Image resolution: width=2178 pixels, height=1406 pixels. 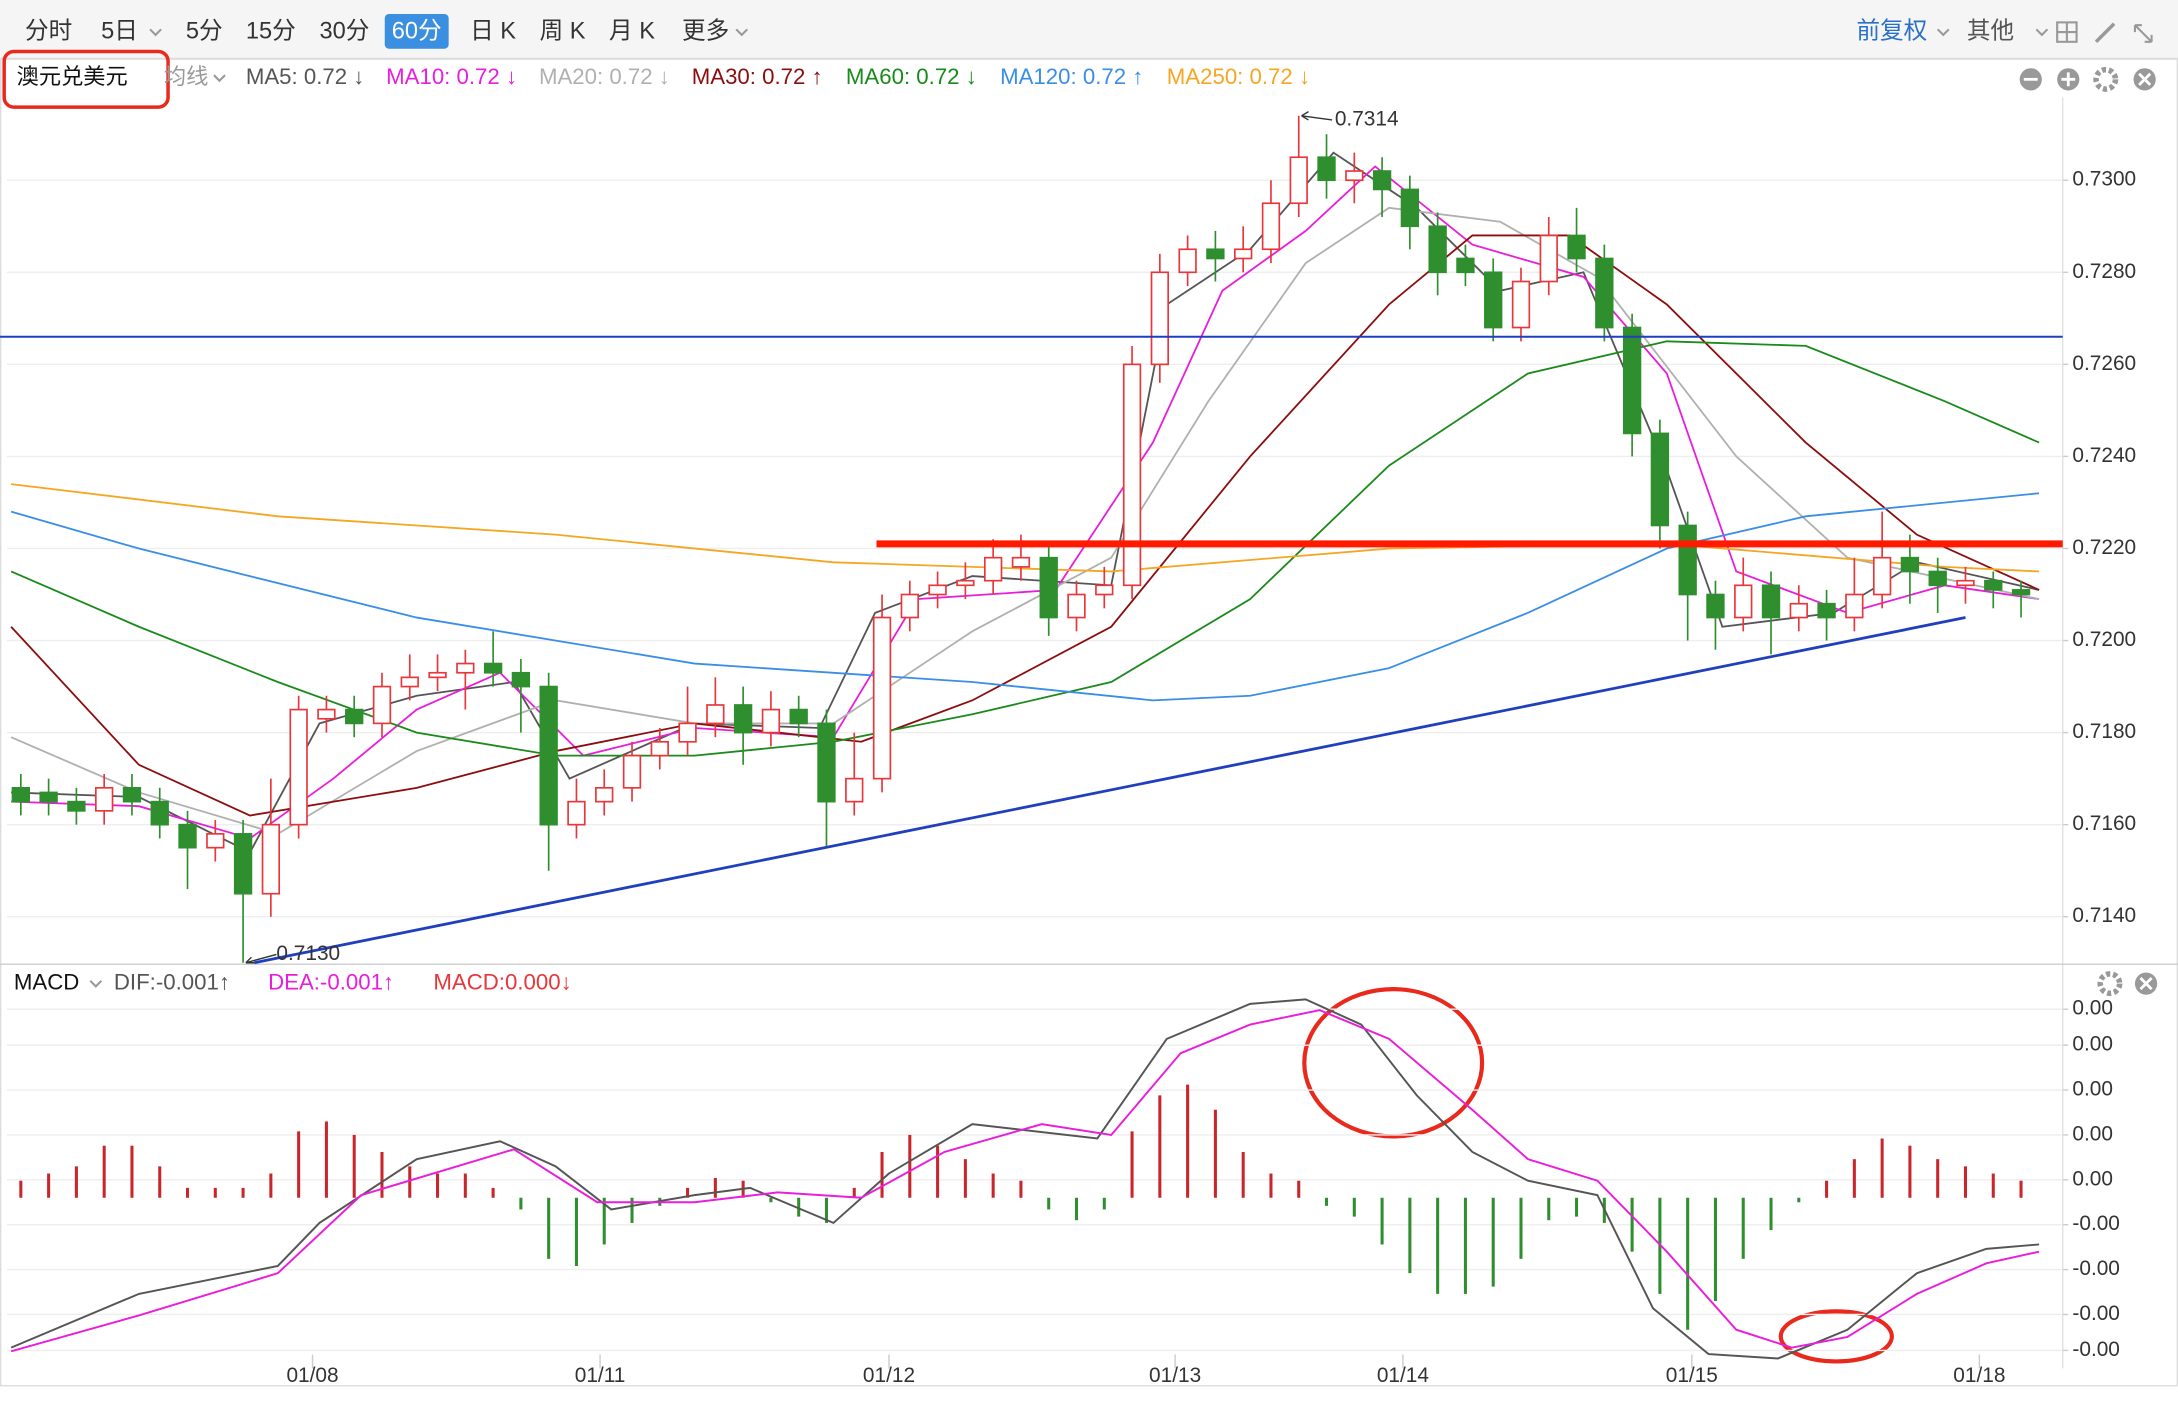 I want to click on high-label: 0.7314, so click(x=1367, y=118).